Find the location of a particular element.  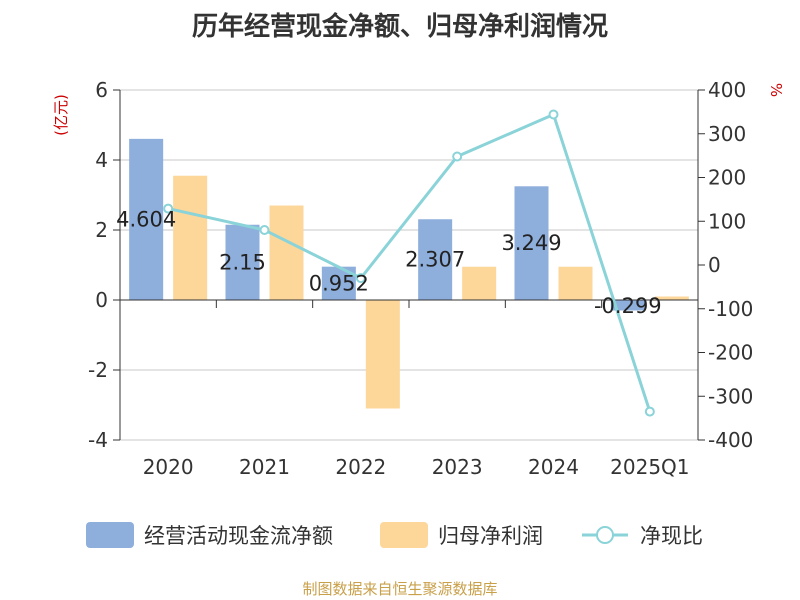

bar-data-label: 2.15 is located at coordinates (242, 262).